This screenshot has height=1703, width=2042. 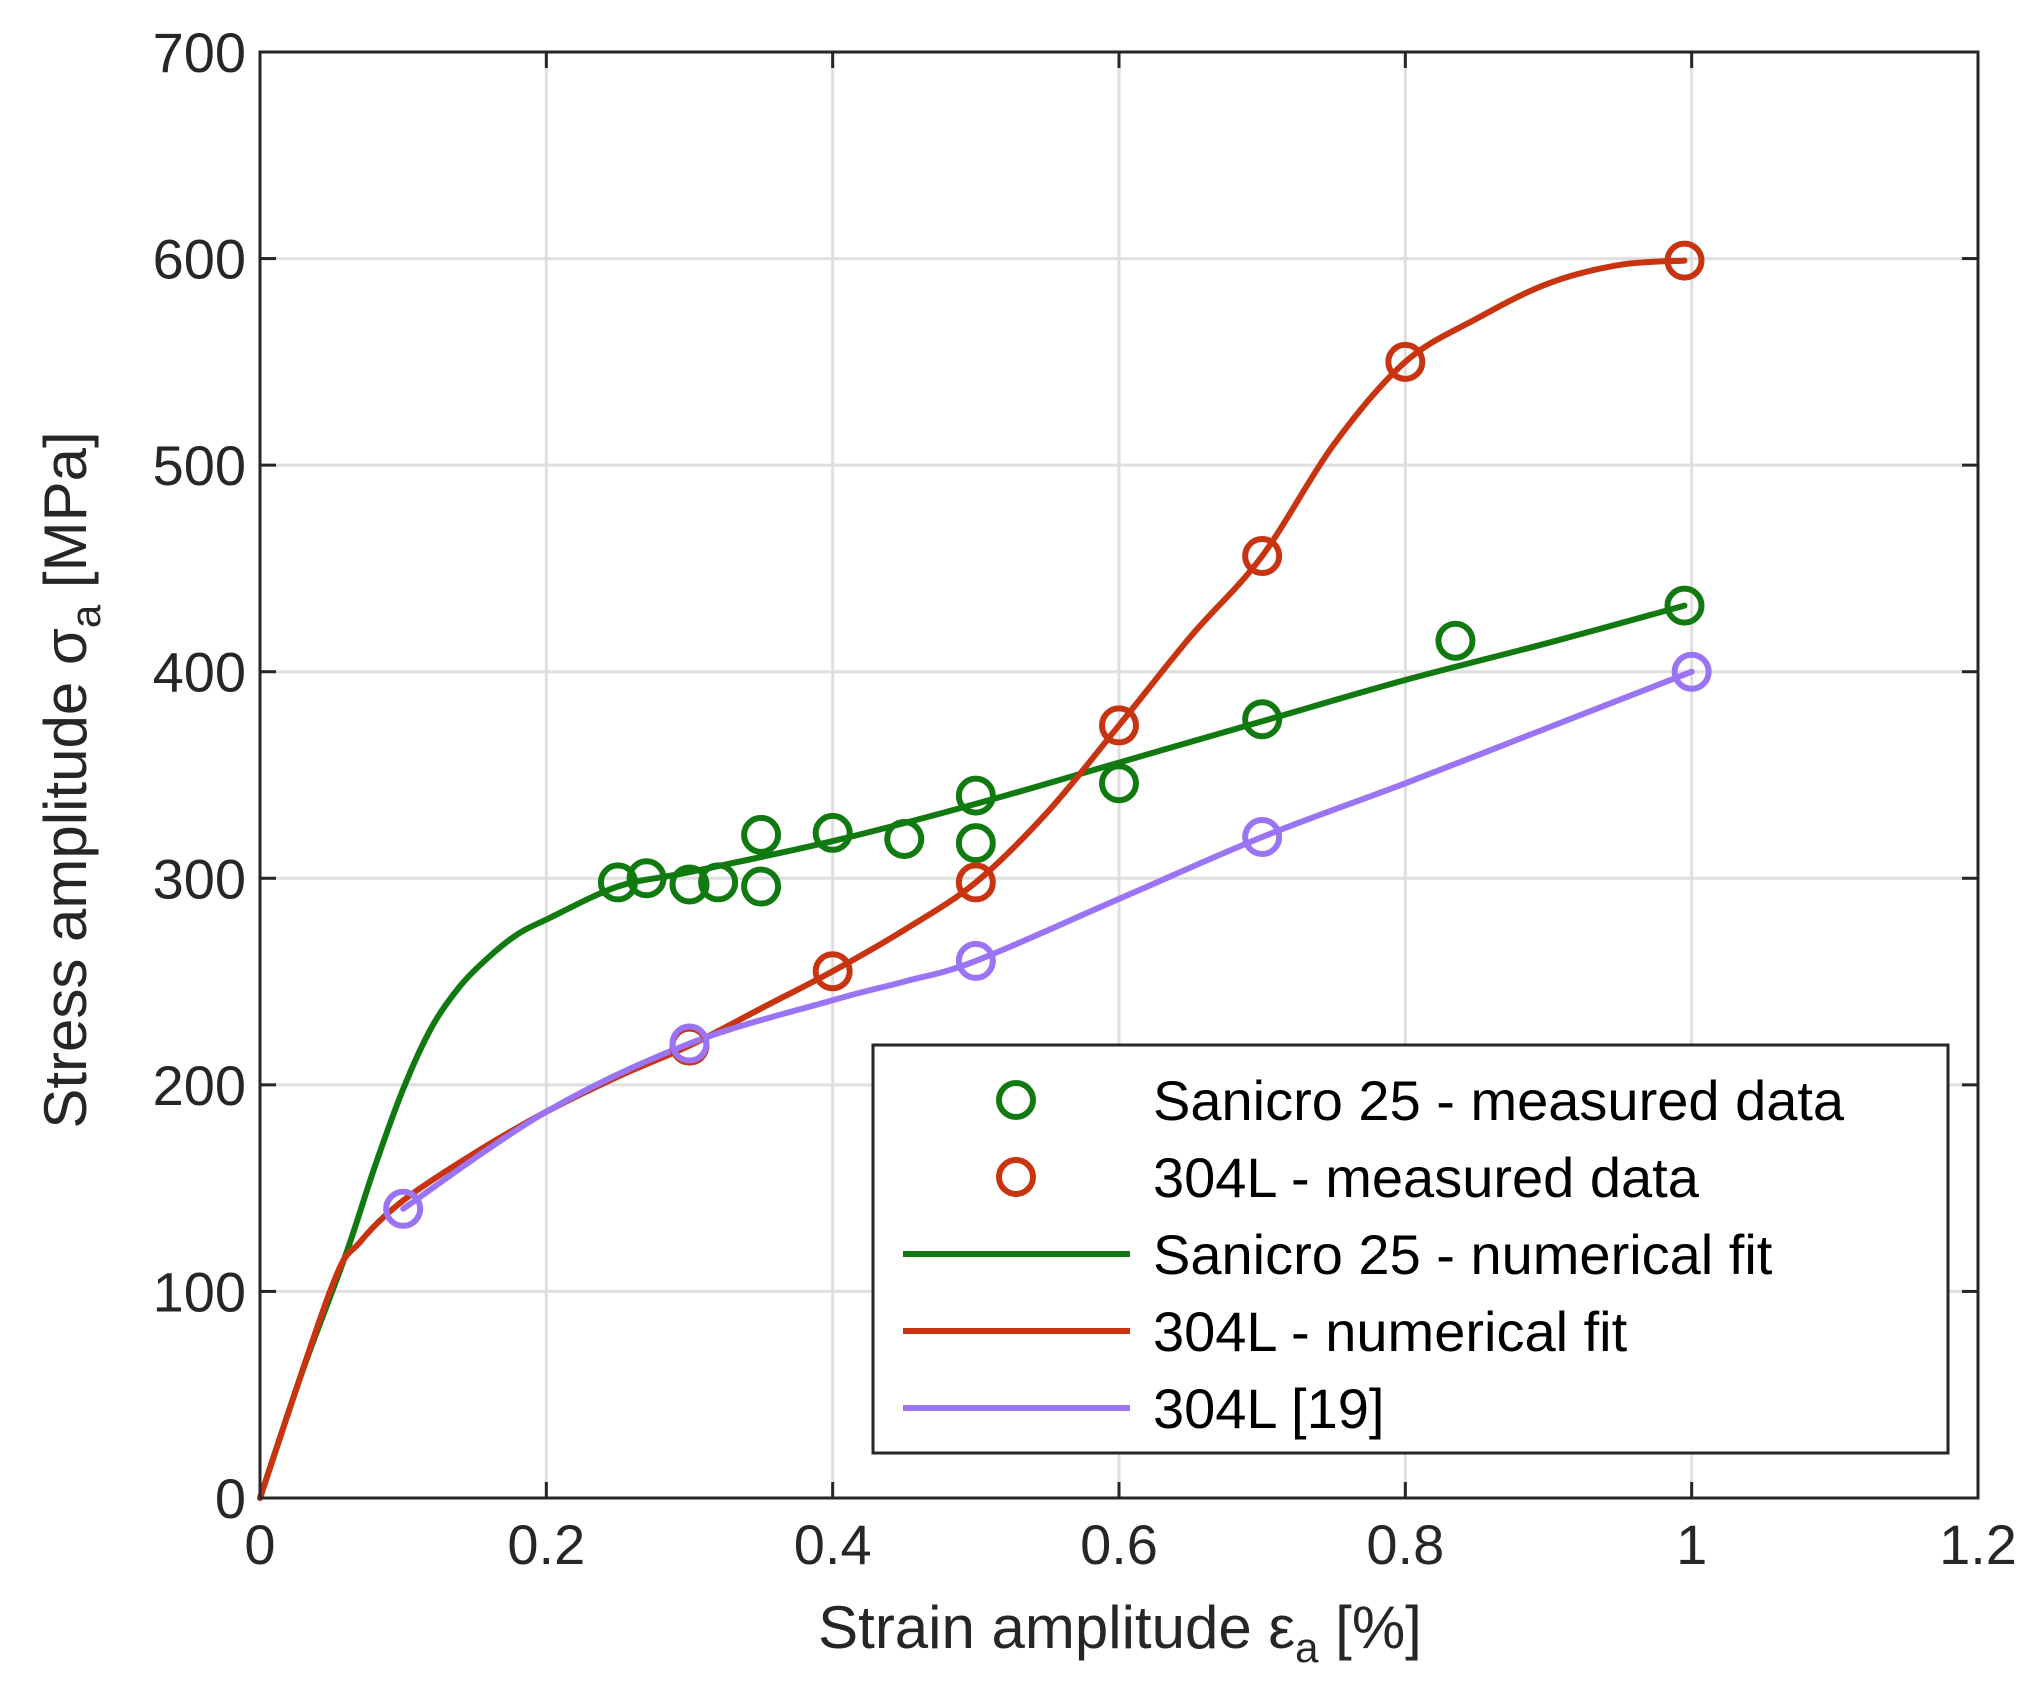 I want to click on legend-entry: Sanicro 25 - measured data, so click(x=1420, y=1100).